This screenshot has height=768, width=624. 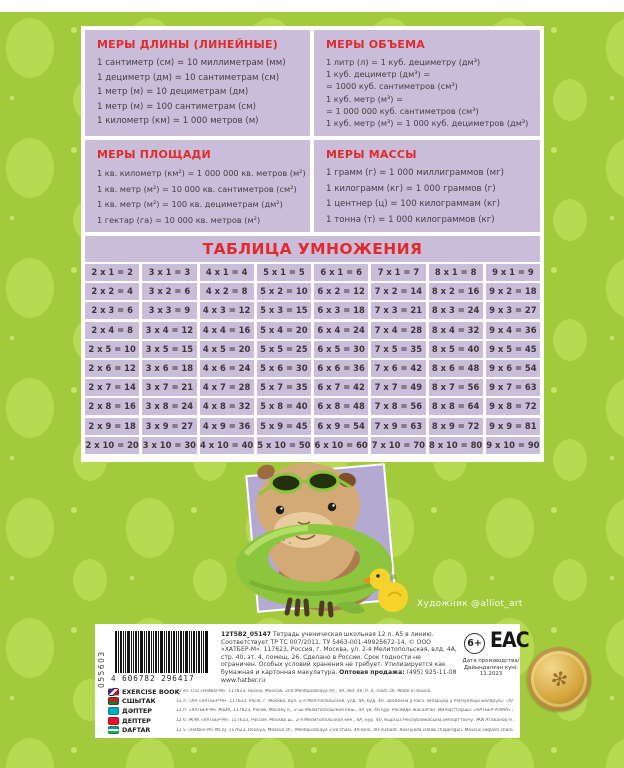 I want to click on rubber-duck, so click(x=384, y=590).